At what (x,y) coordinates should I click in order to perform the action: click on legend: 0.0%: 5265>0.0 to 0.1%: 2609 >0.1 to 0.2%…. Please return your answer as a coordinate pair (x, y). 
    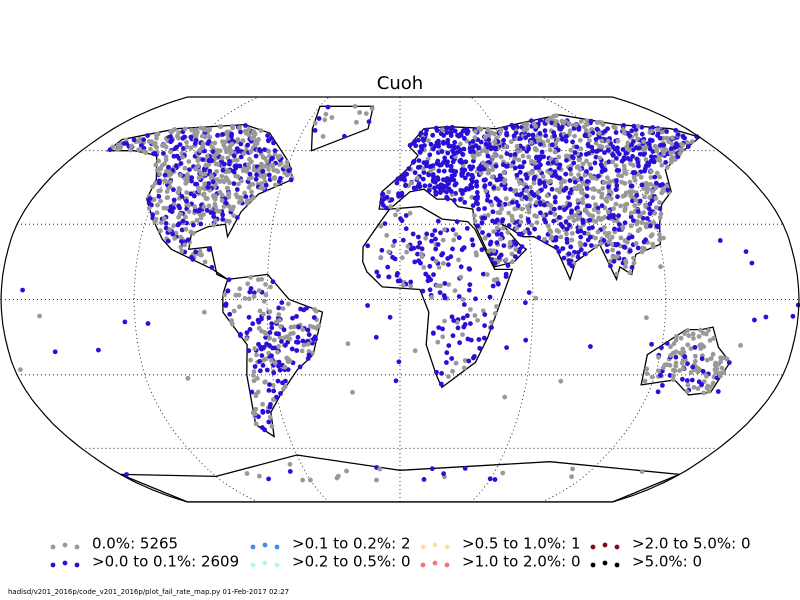
    Looking at the image, I should click on (400, 553).